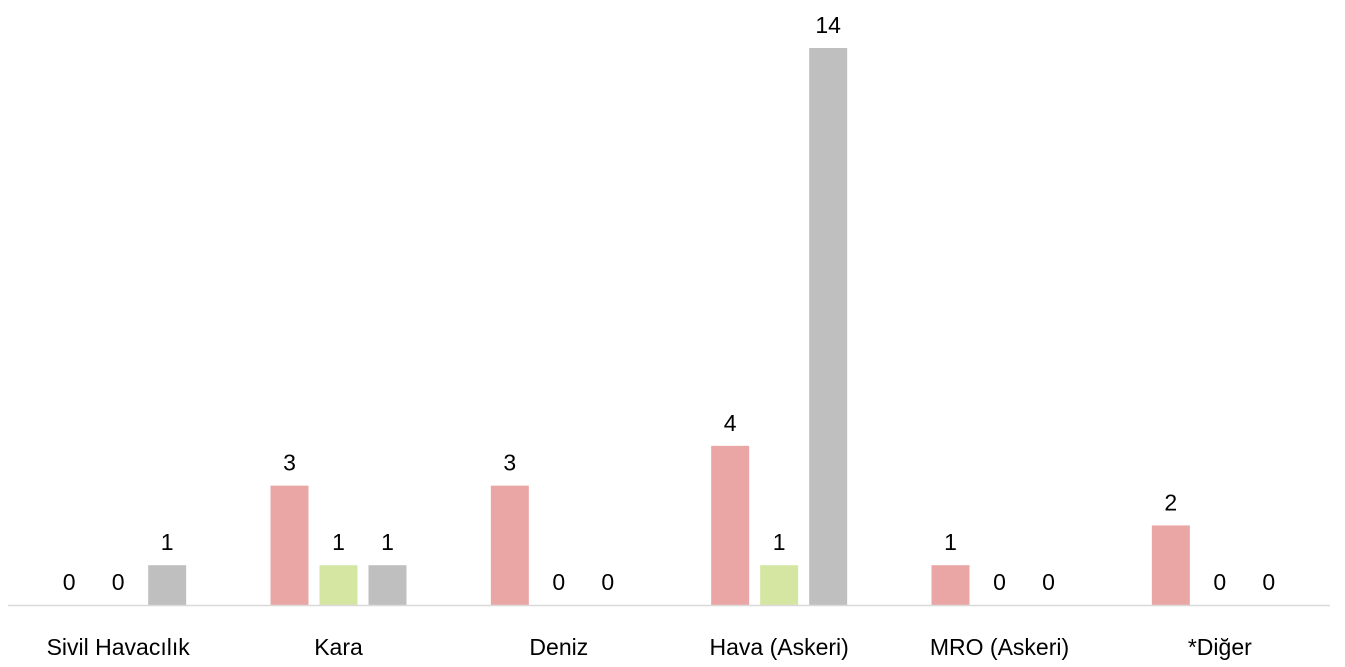 The image size is (1345, 667). I want to click on category-label-2: Kara, so click(338, 647).